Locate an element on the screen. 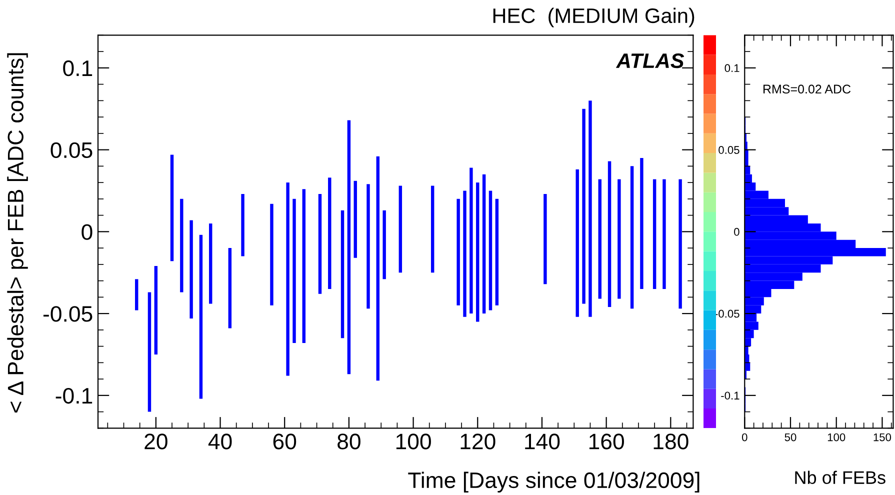 The width and height of the screenshot is (895, 495). x-tick-label: 0 is located at coordinates (745, 437).